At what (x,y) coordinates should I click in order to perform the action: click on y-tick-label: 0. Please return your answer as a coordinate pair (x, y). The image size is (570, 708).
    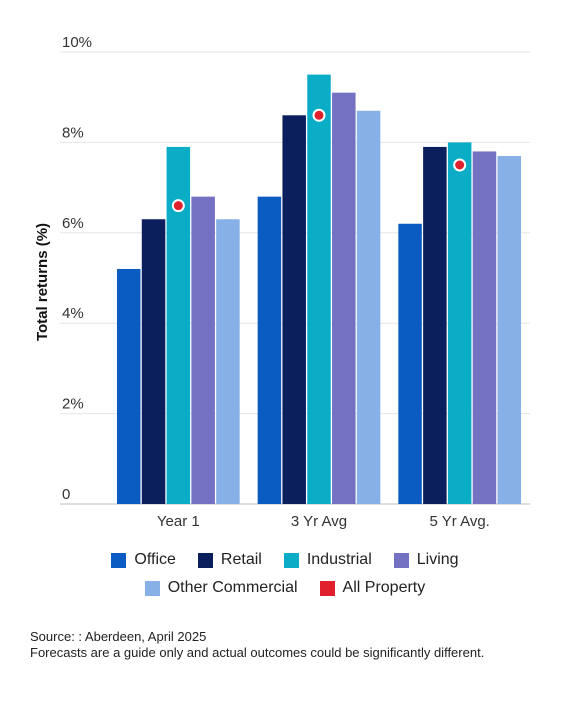
    Looking at the image, I should click on (66, 494).